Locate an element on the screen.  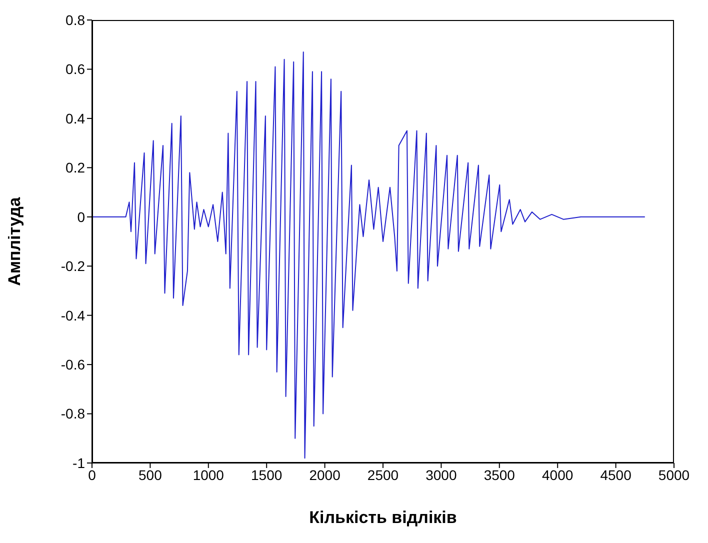
x-axis-title: Кількість відліків is located at coordinates (383, 517).